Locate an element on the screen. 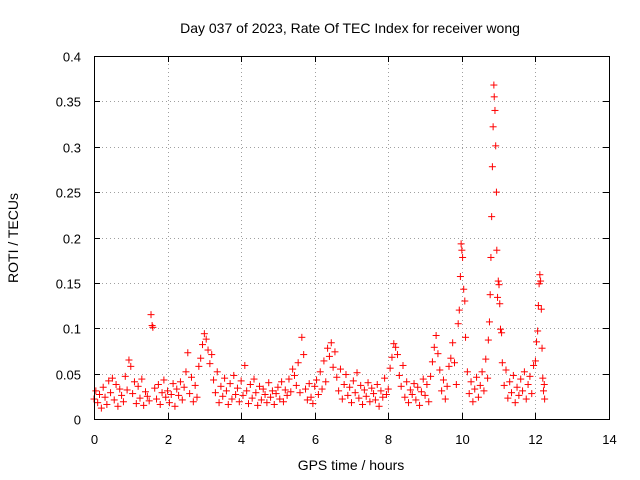 The height and width of the screenshot is (480, 640). x-tick-label: 14 is located at coordinates (609, 439).